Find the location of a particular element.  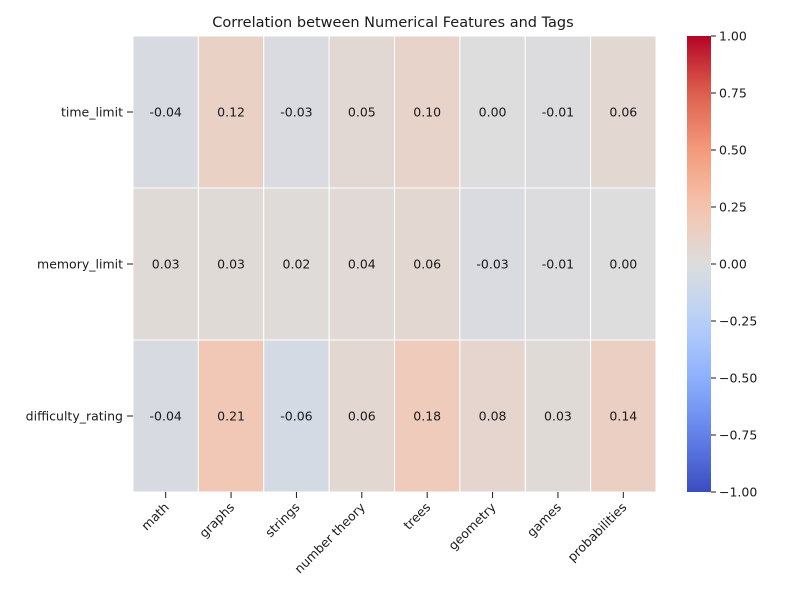

cell-value-label: 0.10 is located at coordinates (427, 112).